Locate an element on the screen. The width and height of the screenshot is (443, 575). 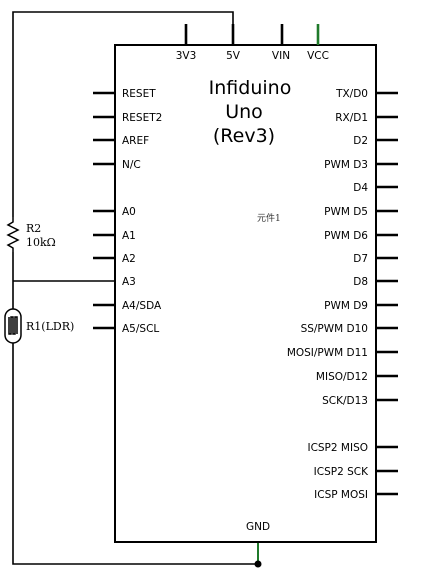
pin-label-icsp2-miso: ICSP2 MISO is located at coordinates (337, 448).